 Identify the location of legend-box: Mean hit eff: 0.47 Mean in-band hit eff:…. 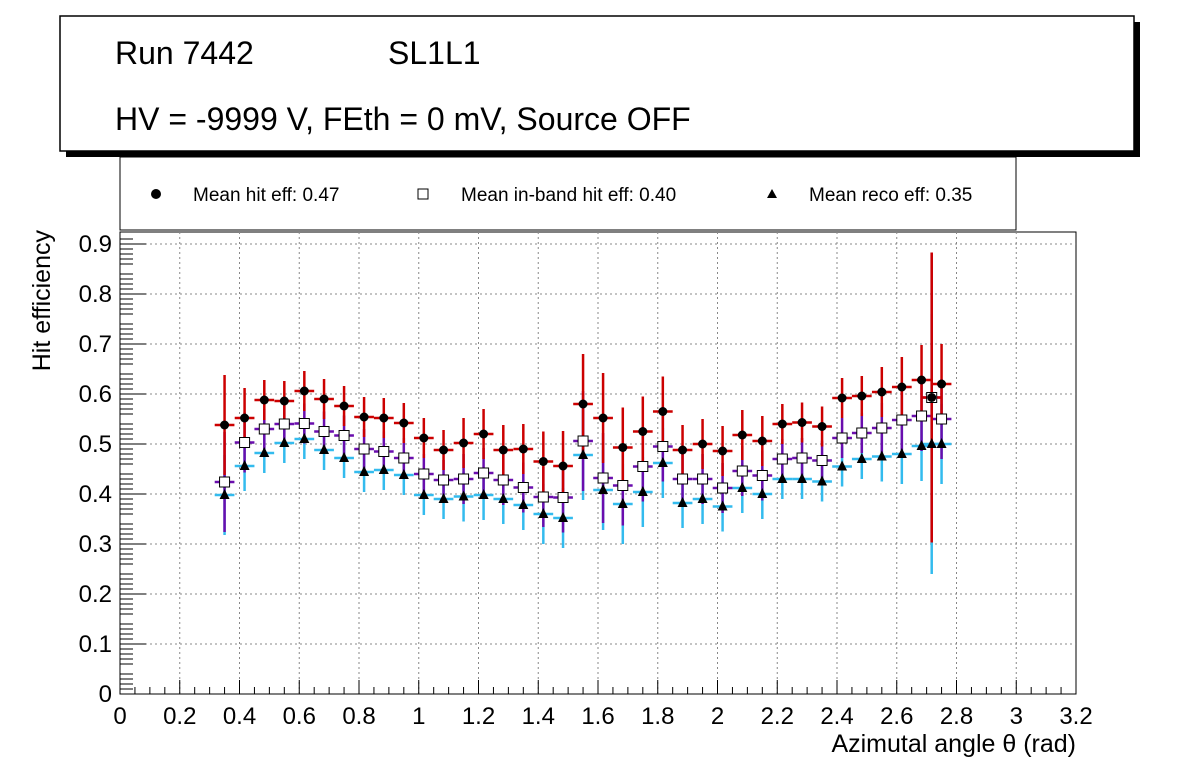
(568, 193).